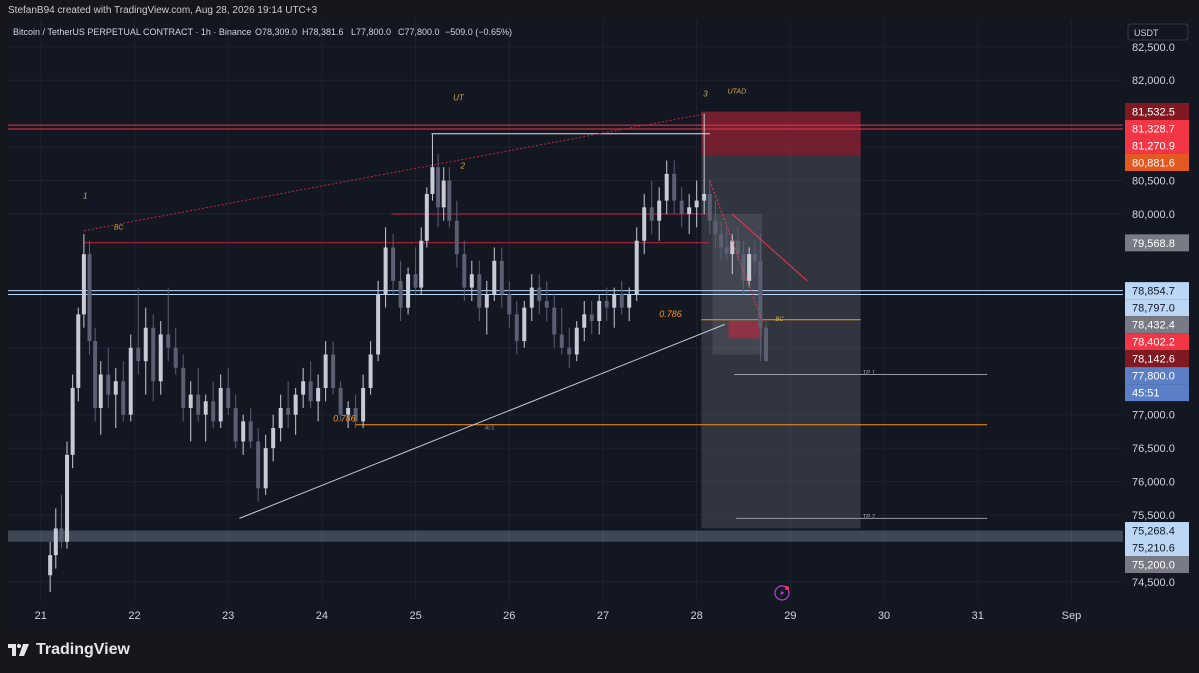 This screenshot has width=1199, height=673. I want to click on price-label-text: 75,268.4, so click(1153, 532).